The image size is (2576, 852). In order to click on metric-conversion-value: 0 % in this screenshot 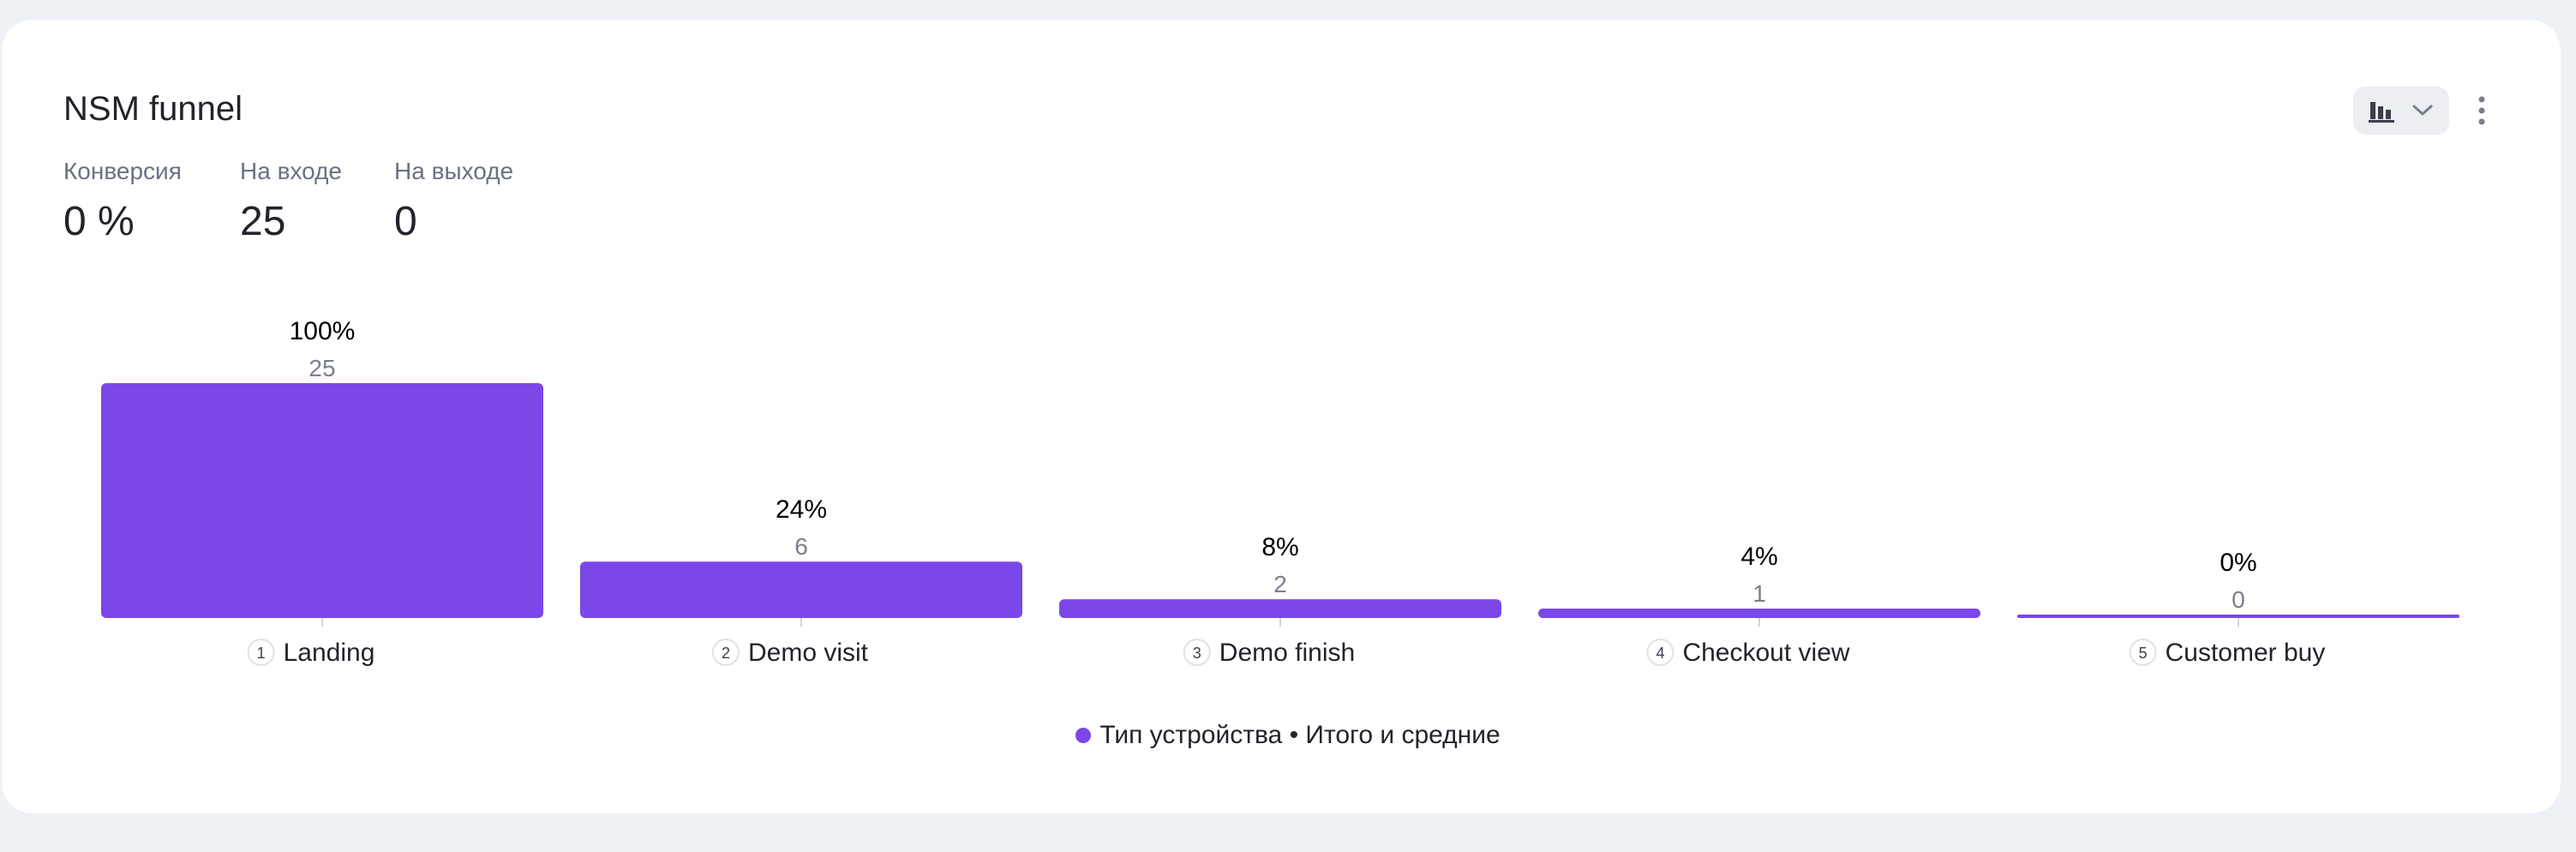, I will do `click(99, 221)`.